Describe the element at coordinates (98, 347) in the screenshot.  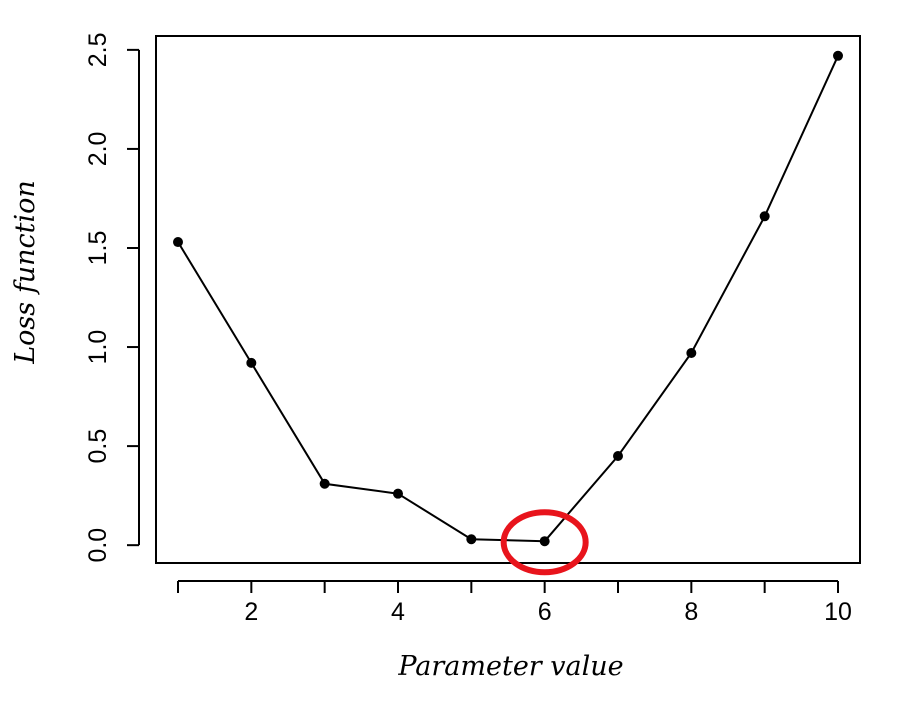
I see `y-tick-label: 1.0` at that location.